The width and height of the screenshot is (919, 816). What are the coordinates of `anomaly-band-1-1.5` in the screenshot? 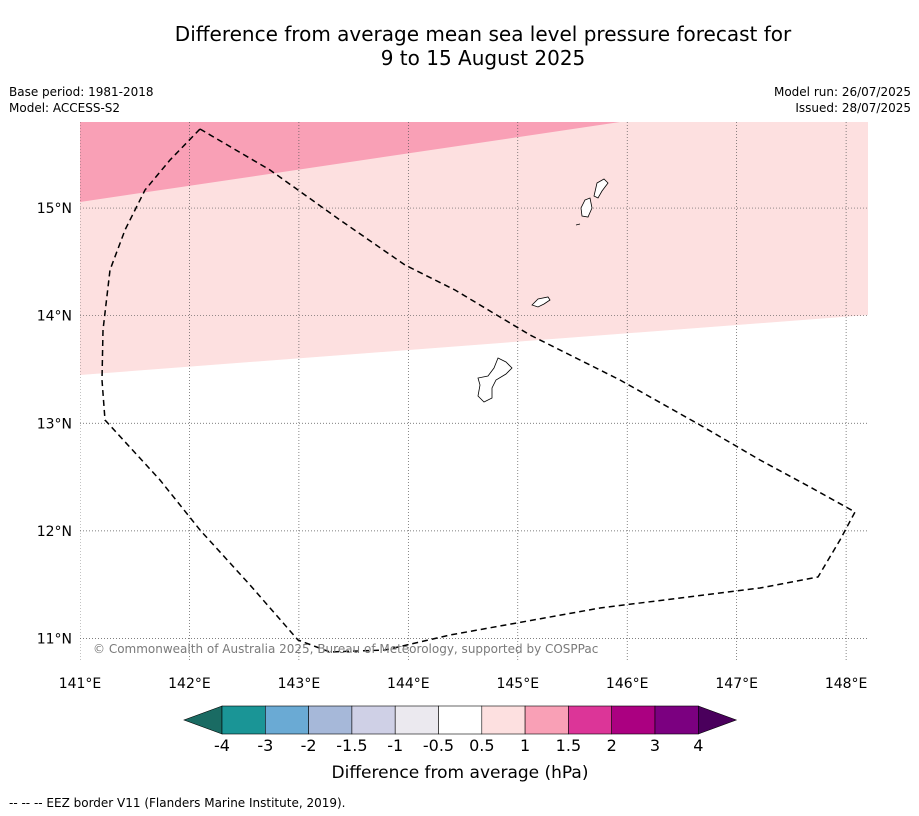 It's located at (350, 162).